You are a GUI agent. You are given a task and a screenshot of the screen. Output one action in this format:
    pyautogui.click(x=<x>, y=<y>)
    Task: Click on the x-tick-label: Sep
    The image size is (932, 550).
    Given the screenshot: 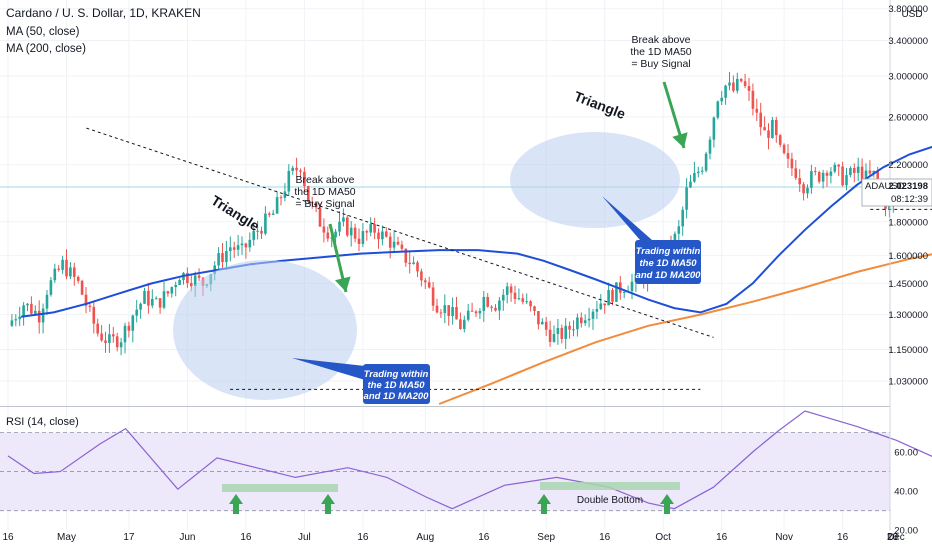 What is the action you would take?
    pyautogui.click(x=546, y=537)
    